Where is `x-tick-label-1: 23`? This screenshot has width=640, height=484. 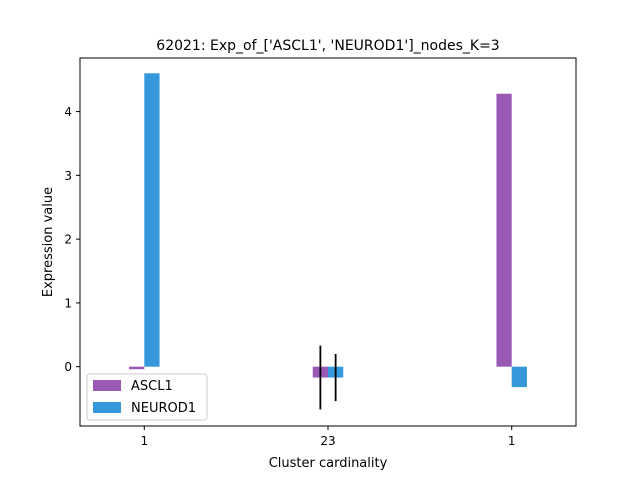 x-tick-label-1: 23 is located at coordinates (327, 441).